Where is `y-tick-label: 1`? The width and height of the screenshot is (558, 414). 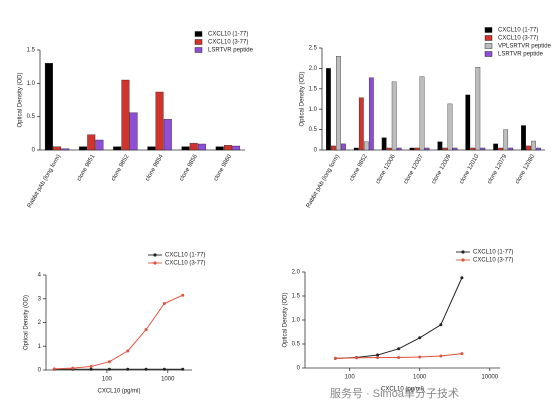 y-tick-label: 1 is located at coordinates (40, 347).